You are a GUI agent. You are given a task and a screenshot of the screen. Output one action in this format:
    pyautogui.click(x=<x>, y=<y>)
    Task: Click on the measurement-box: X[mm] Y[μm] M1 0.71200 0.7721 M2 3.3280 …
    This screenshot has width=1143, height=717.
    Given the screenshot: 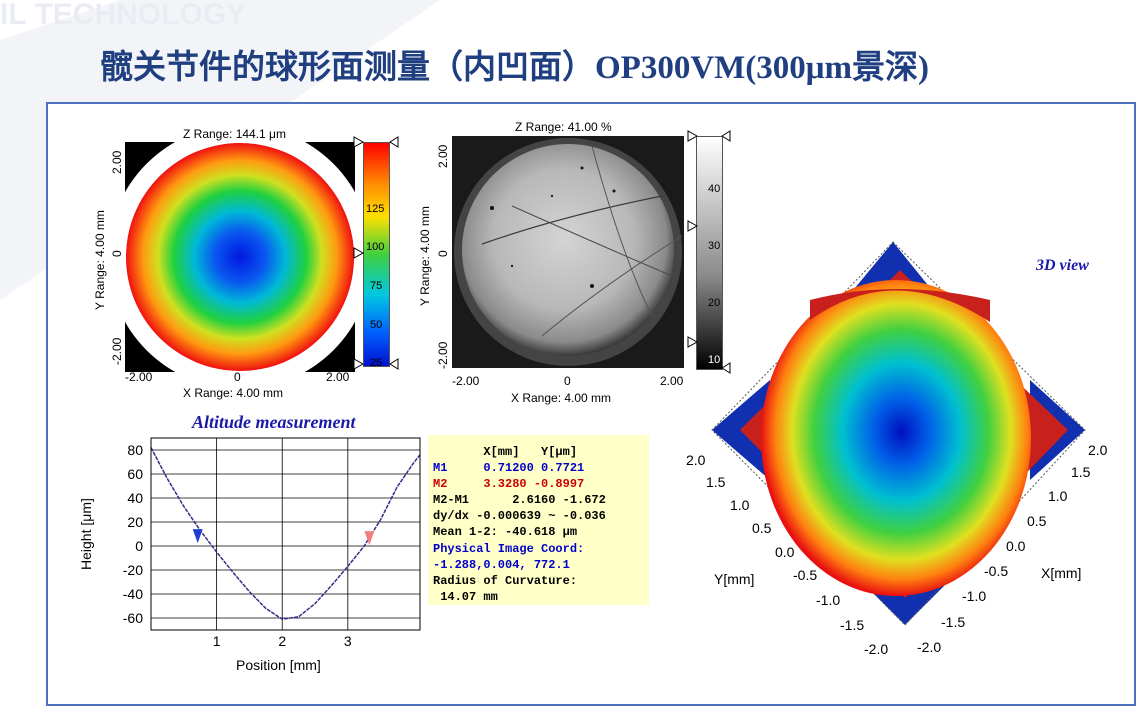 What is the action you would take?
    pyautogui.click(x=538, y=520)
    